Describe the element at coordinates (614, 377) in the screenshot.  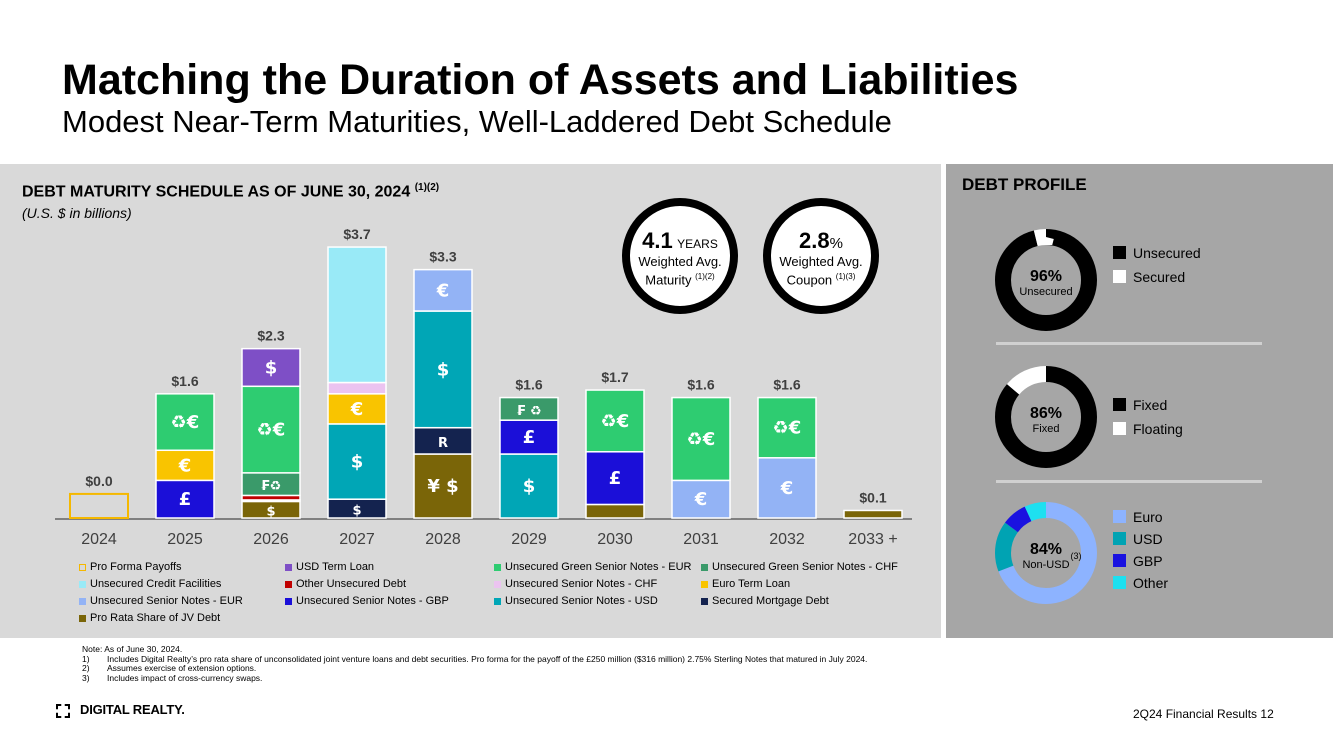
I see `bar-total-label: $1.7` at that location.